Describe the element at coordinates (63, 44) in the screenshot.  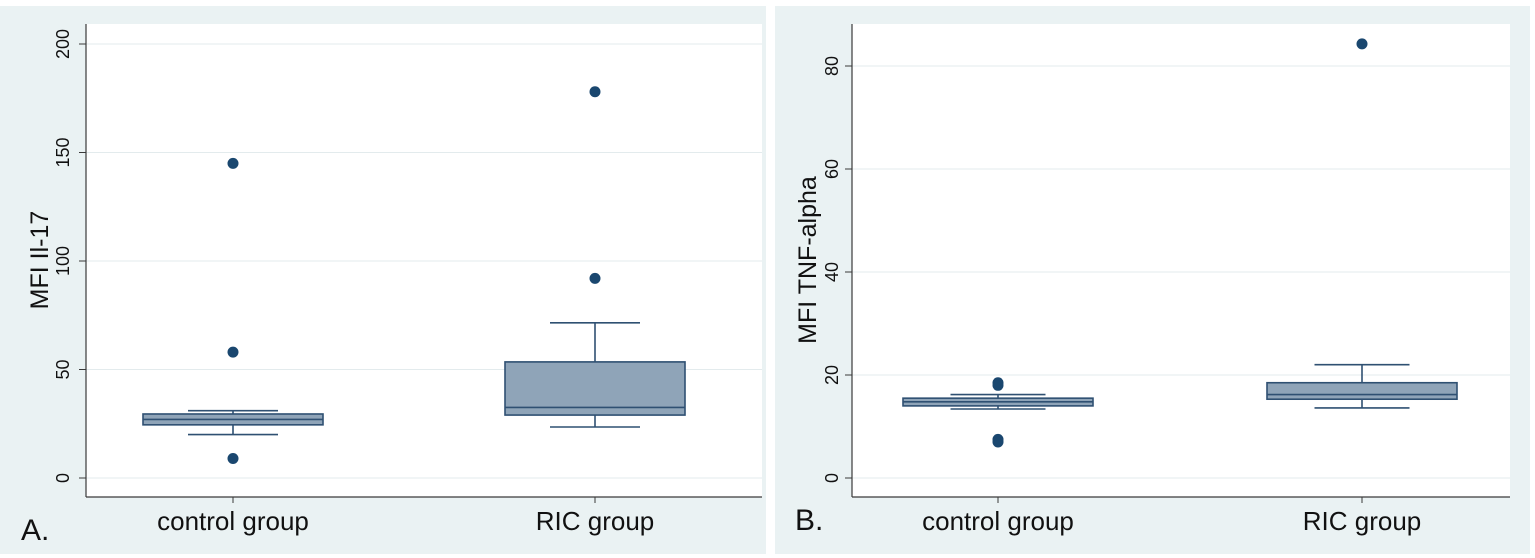
I see `y-tick-label: 200` at that location.